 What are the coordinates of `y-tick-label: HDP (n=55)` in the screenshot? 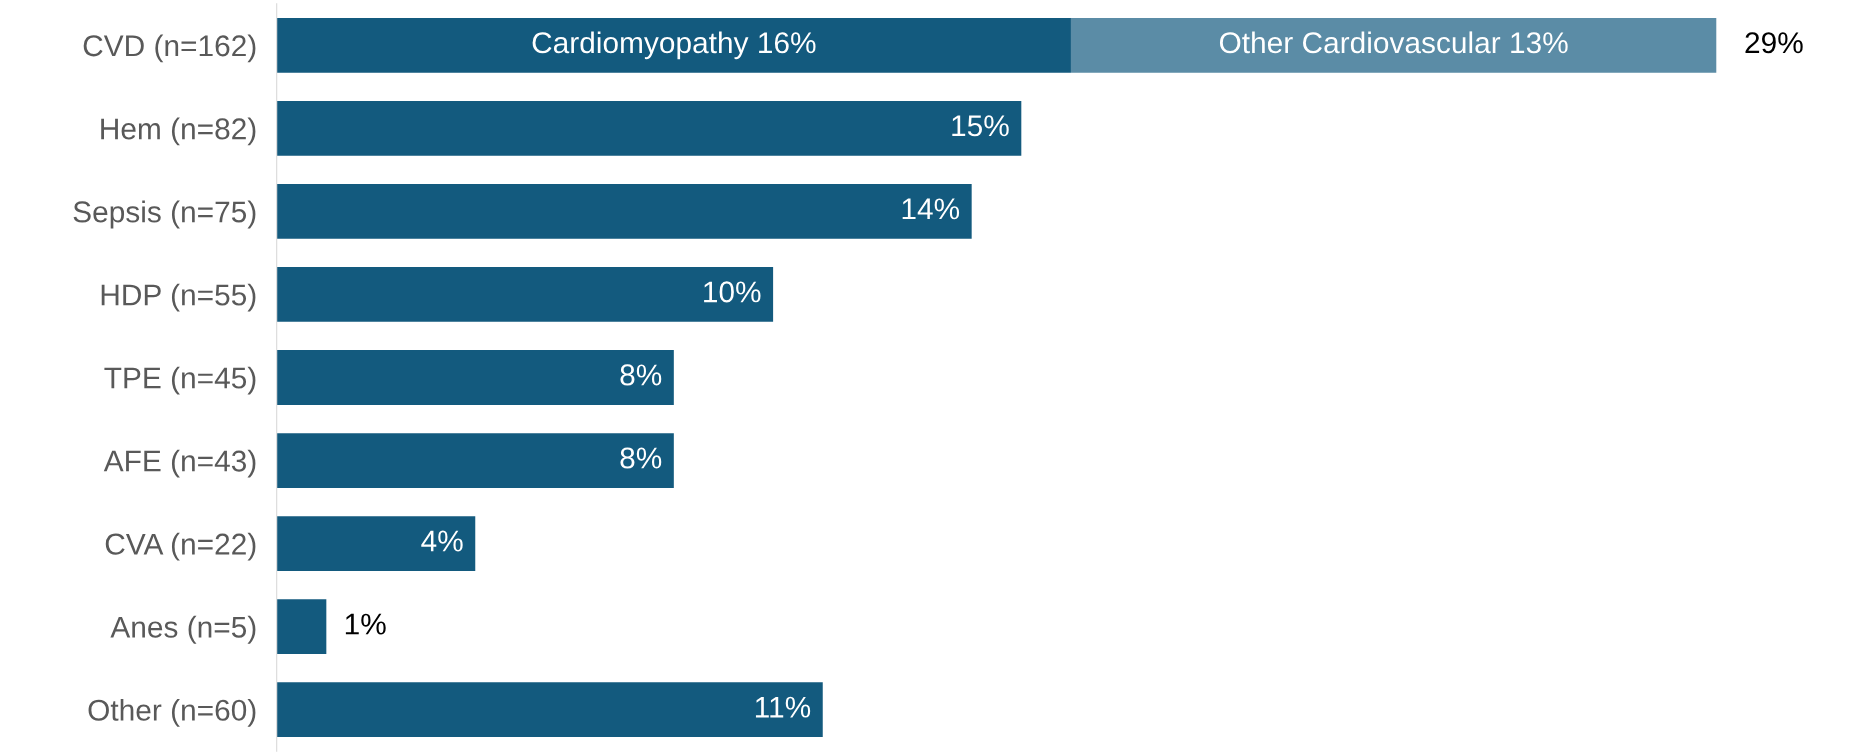 It's located at (178, 297).